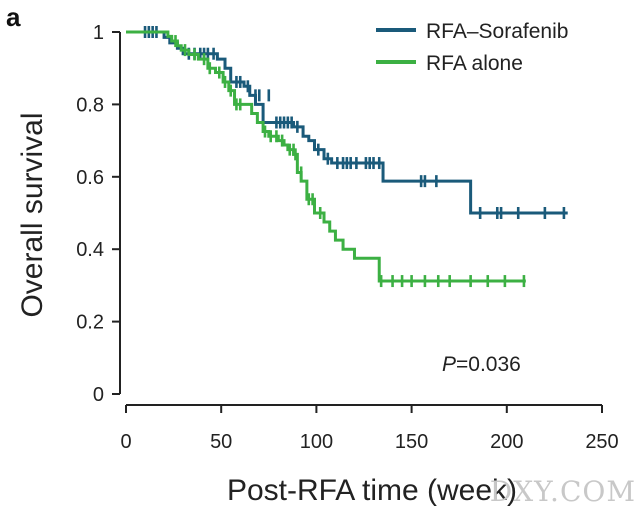  Describe the element at coordinates (90, 105) in the screenshot. I see `y-tick-label: 0.8` at that location.